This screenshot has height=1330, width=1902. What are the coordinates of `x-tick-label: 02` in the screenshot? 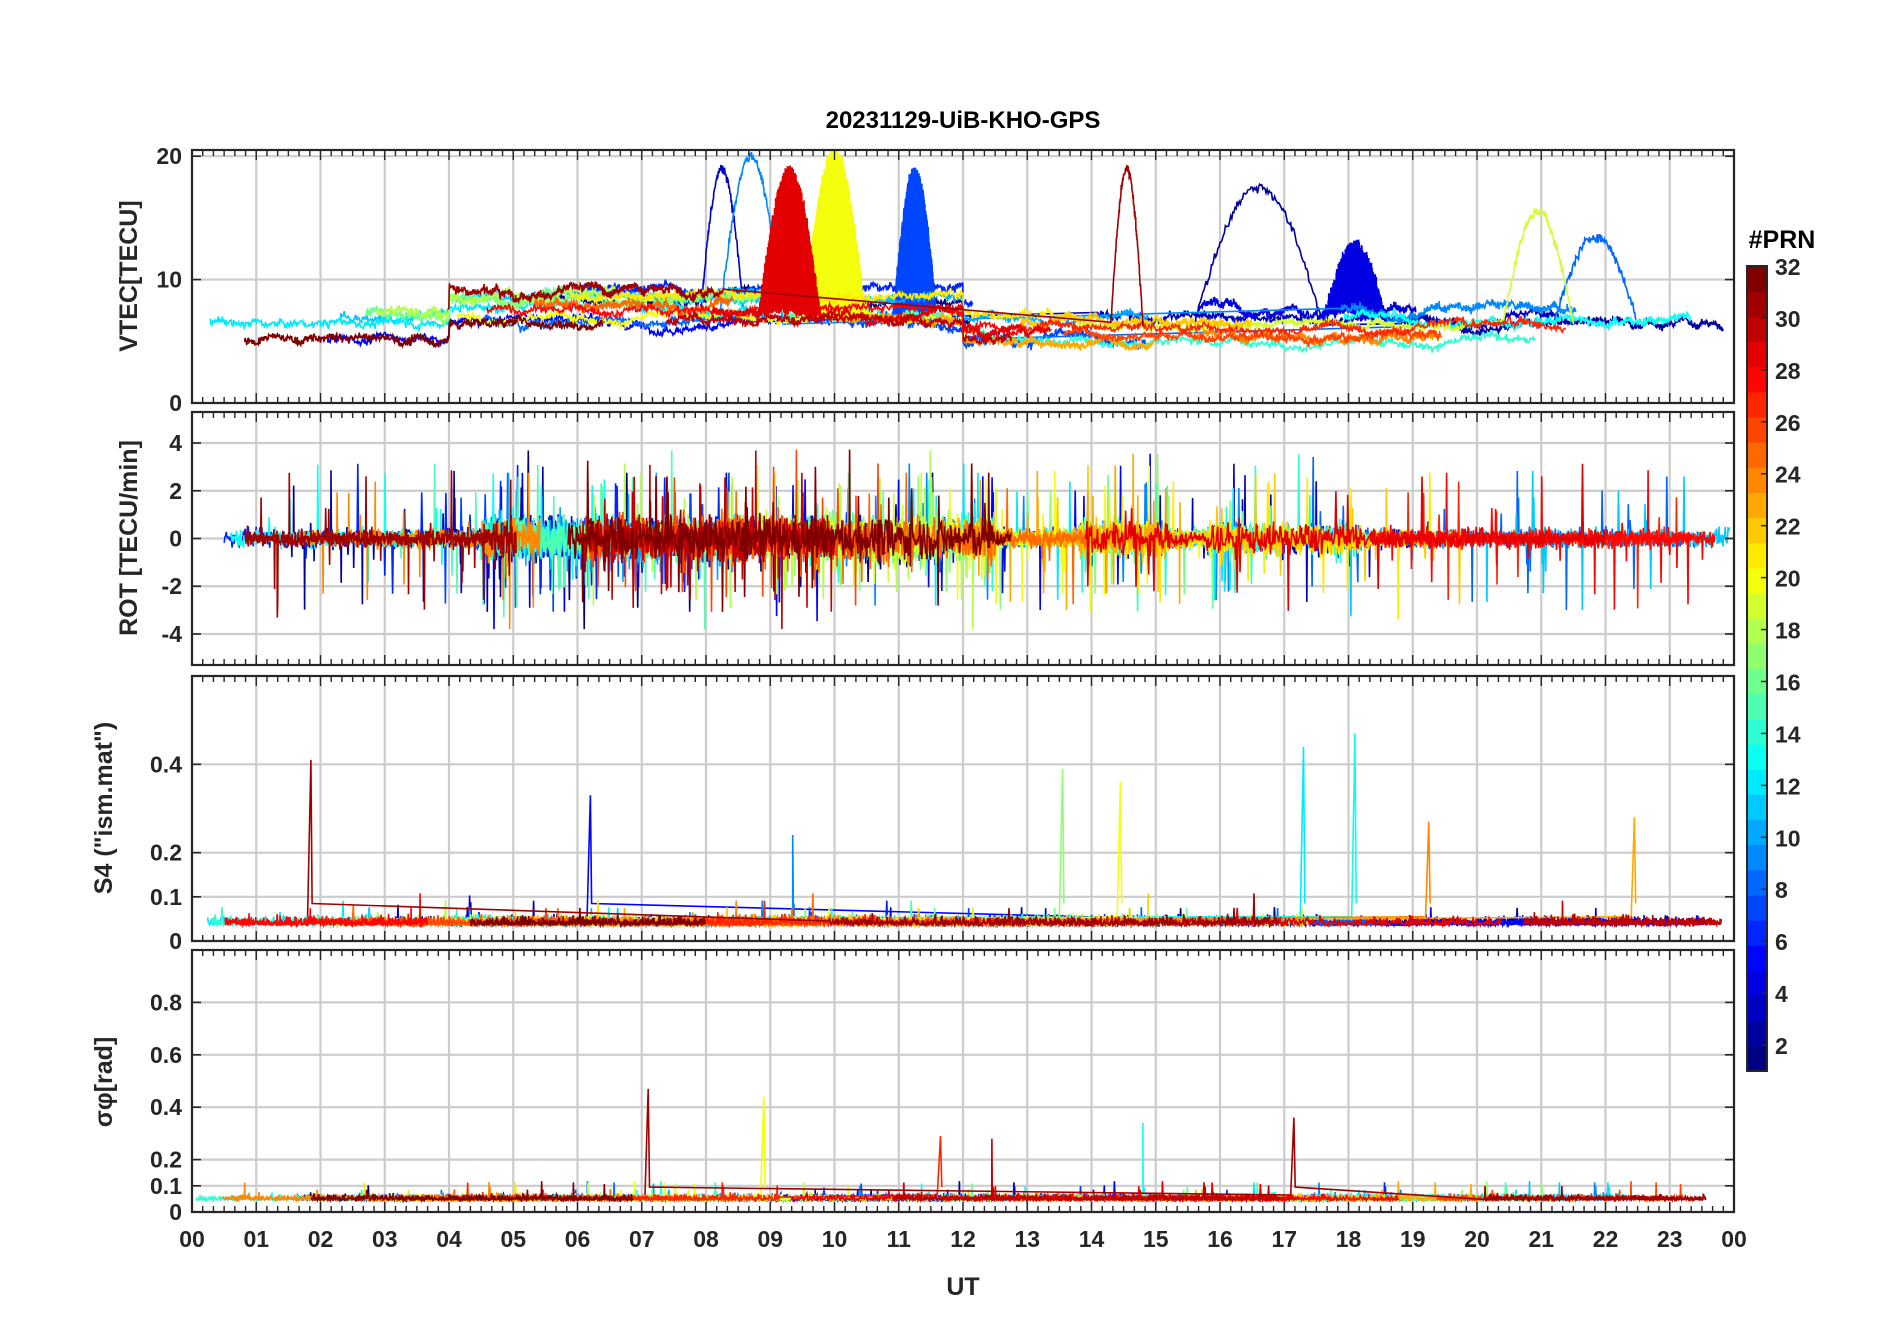 It's located at (321, 1239).